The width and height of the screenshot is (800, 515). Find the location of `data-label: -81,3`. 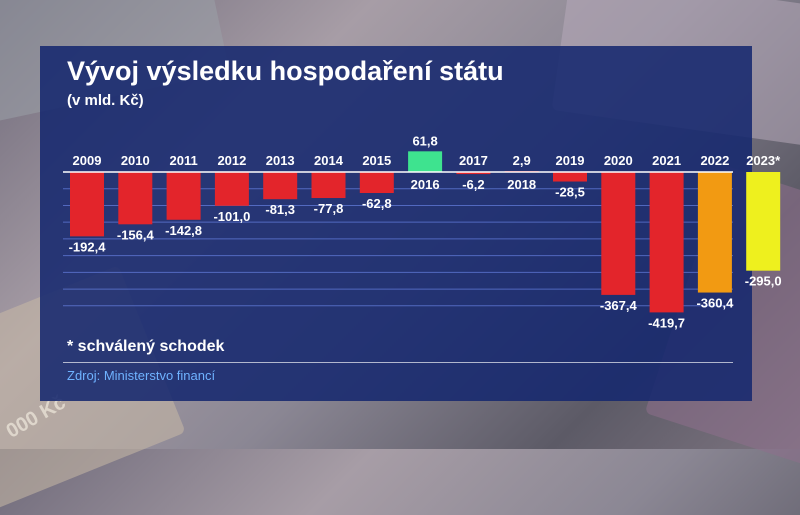

data-label: -81,3 is located at coordinates (280, 209).